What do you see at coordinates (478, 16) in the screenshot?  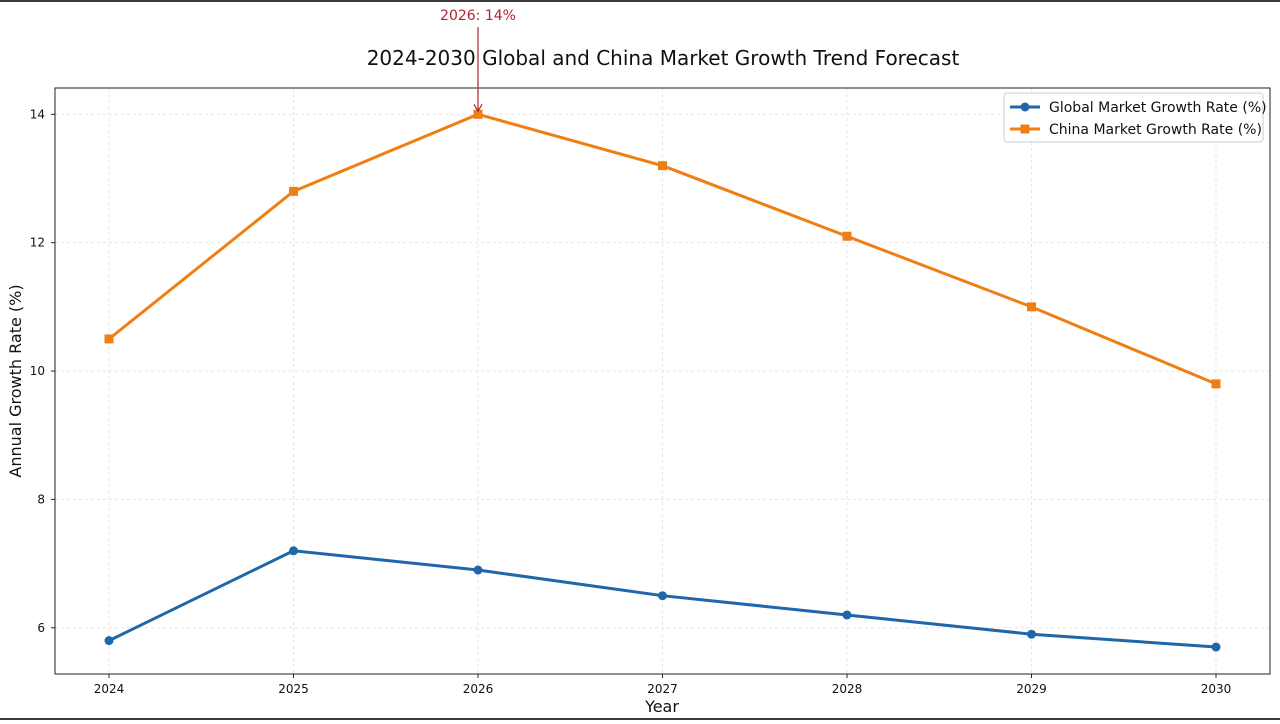 I see `annotation-text: 2026: 14%` at bounding box center [478, 16].